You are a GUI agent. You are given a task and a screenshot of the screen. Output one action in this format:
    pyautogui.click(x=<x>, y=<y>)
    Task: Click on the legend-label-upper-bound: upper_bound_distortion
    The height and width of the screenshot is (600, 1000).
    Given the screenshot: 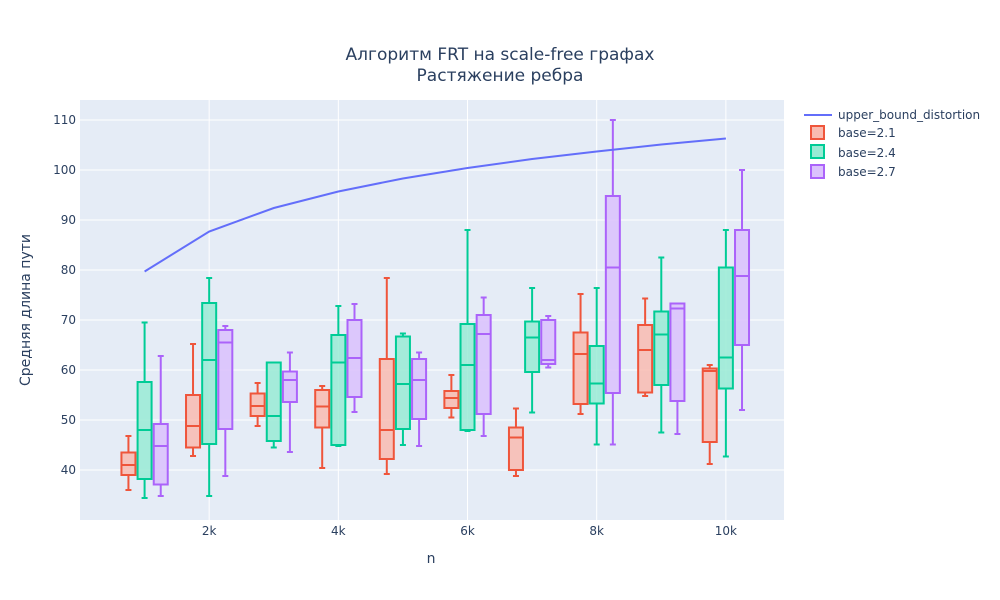 What is the action you would take?
    pyautogui.click(x=909, y=115)
    